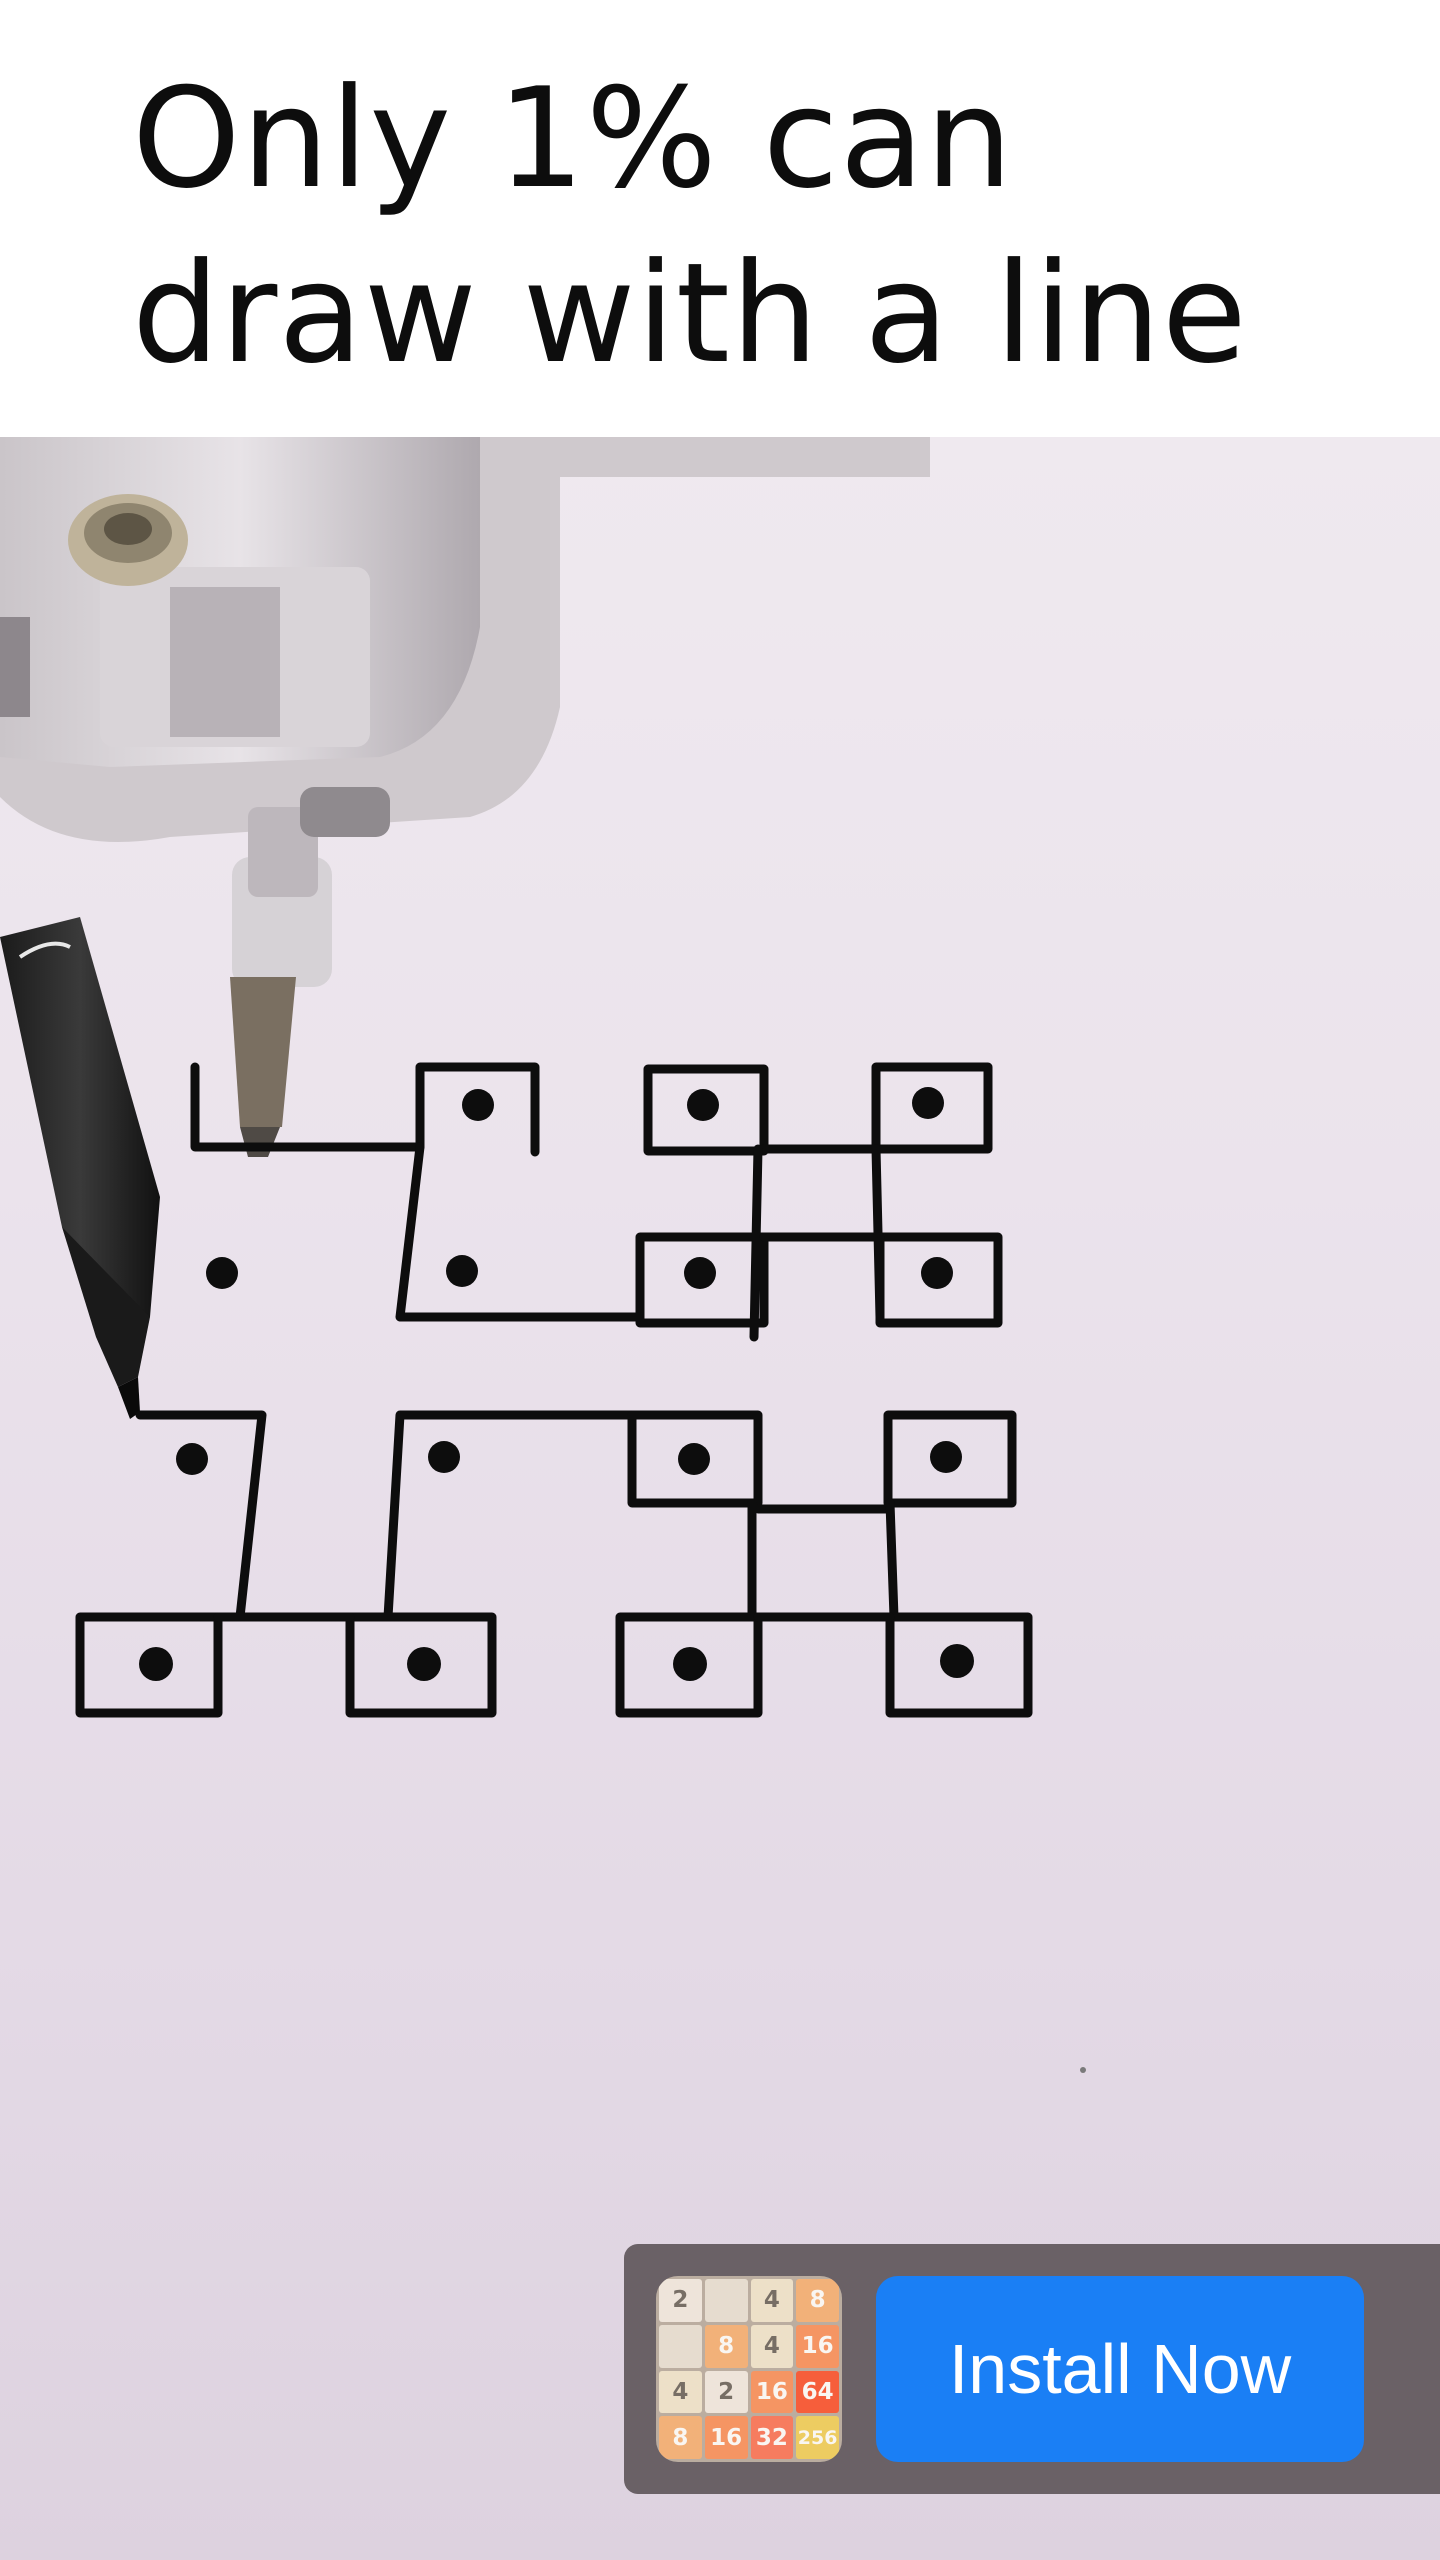 Image resolution: width=1440 pixels, height=2560 pixels. Describe the element at coordinates (690, 313) in the screenshot. I see `headline-line-2: draw with a line` at that location.